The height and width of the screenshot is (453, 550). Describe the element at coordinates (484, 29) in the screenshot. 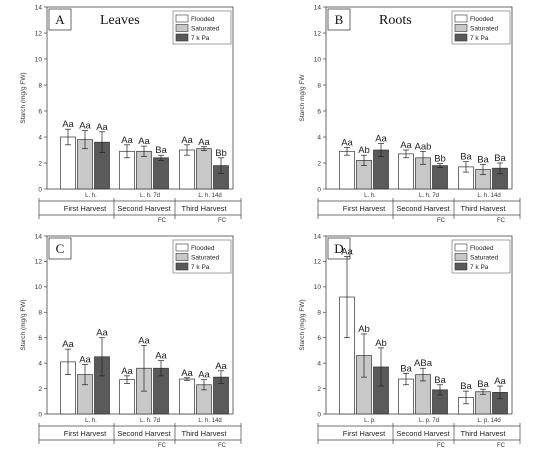

I see `legend-saturated-label: Saturated` at that location.